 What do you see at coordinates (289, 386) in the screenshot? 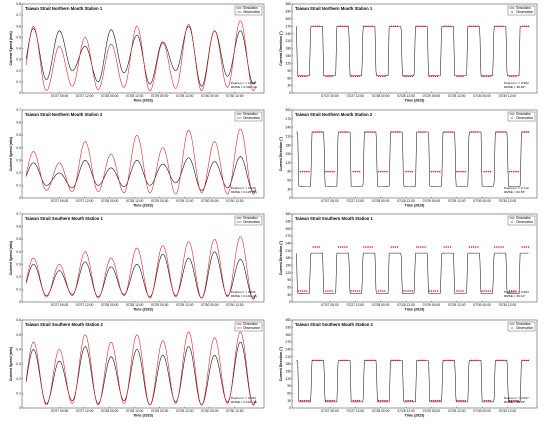
I see `y-tick-label: 90` at bounding box center [289, 386].